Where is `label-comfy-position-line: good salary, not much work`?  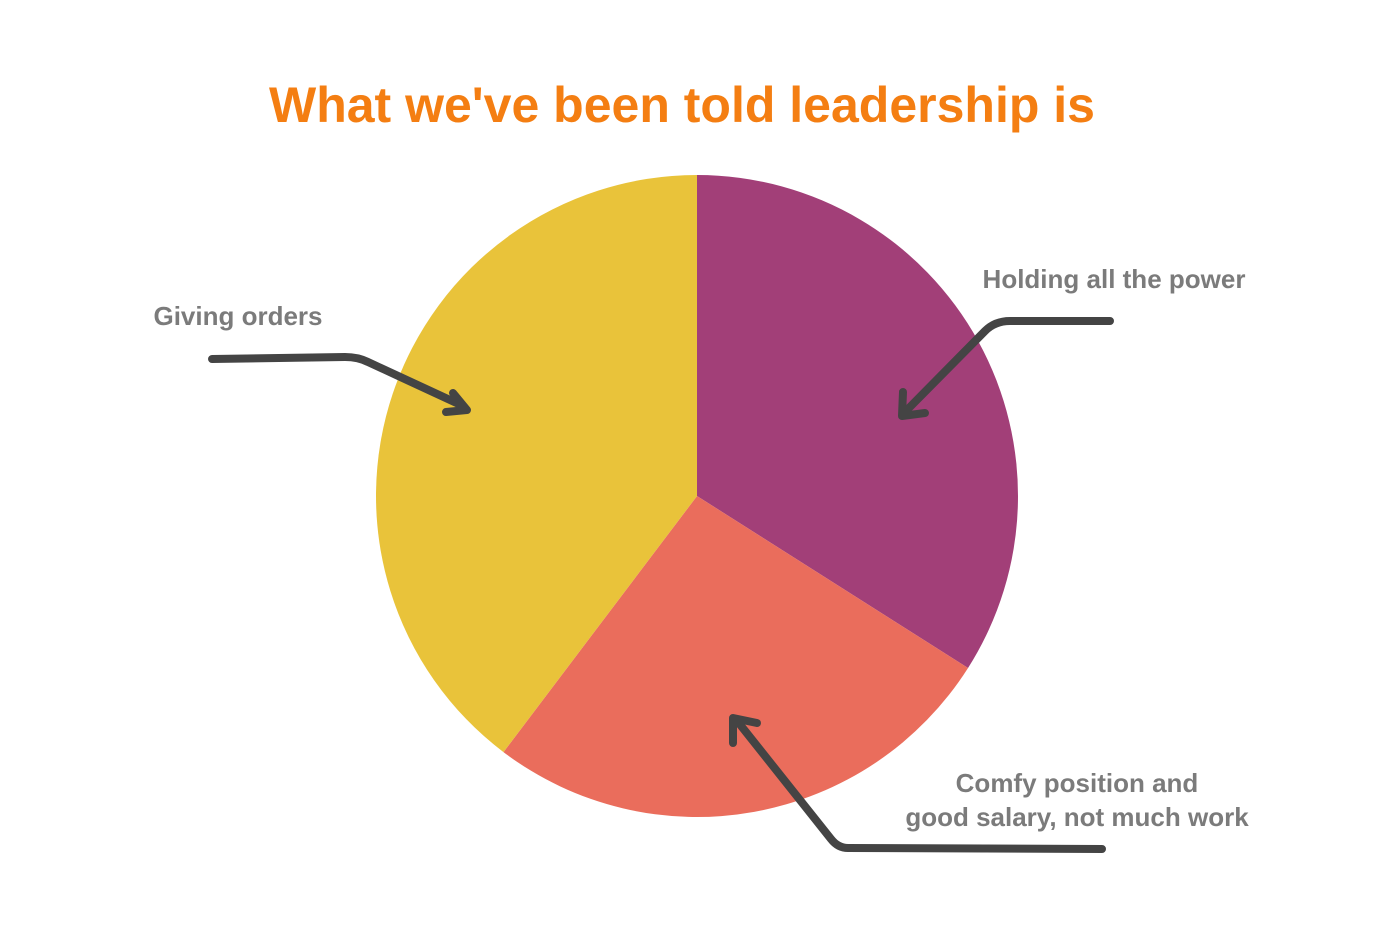 label-comfy-position-line: good salary, not much work is located at coordinates (1077, 817).